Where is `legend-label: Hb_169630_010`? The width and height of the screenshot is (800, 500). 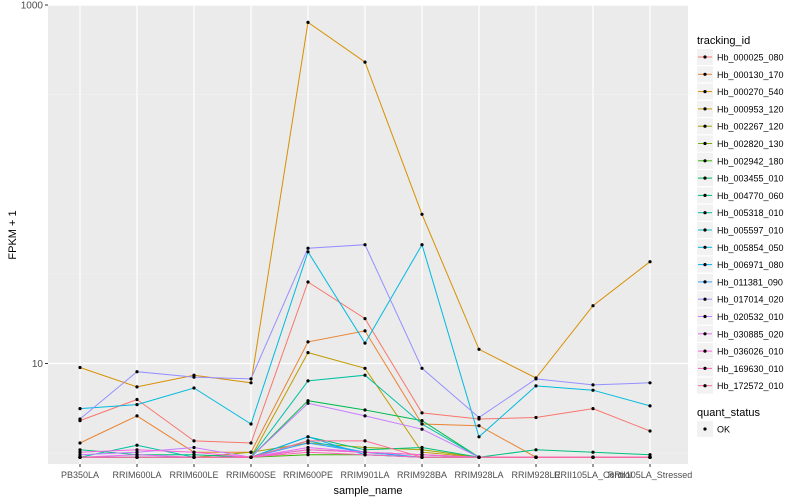
legend-label: Hb_169630_010 is located at coordinates (750, 369).